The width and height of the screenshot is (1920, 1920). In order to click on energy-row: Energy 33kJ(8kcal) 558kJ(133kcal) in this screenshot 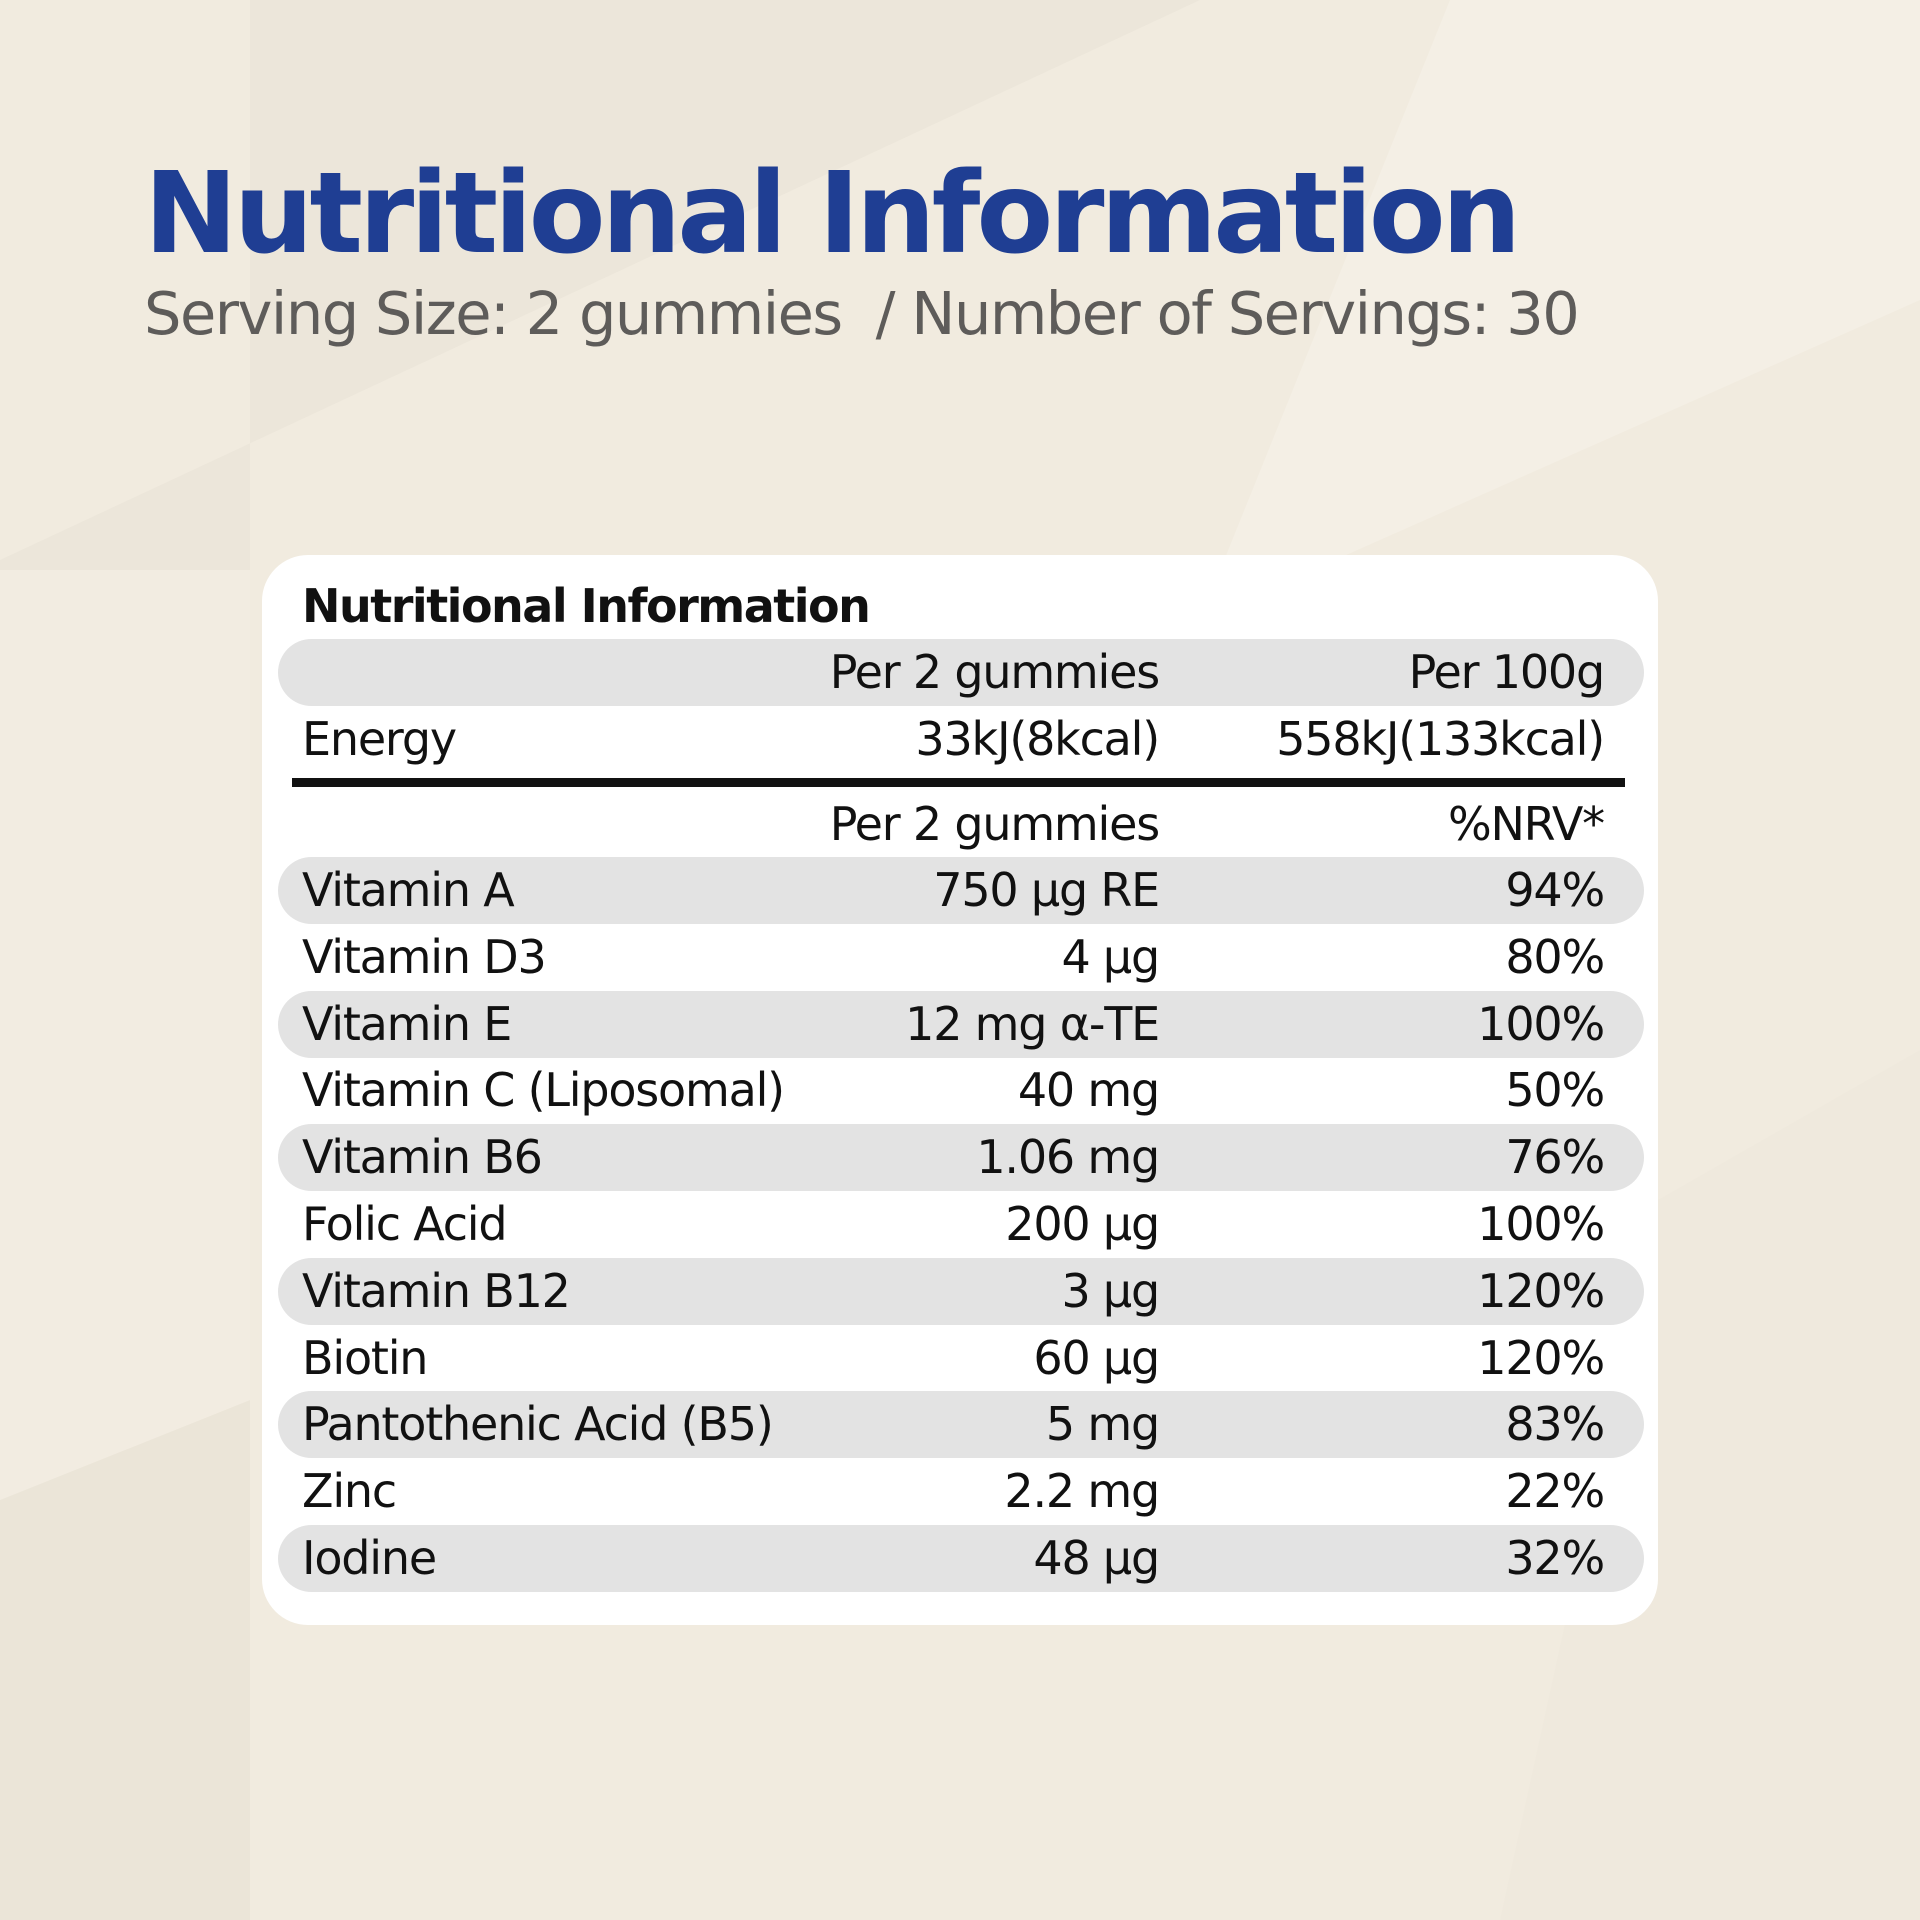, I will do `click(961, 739)`.